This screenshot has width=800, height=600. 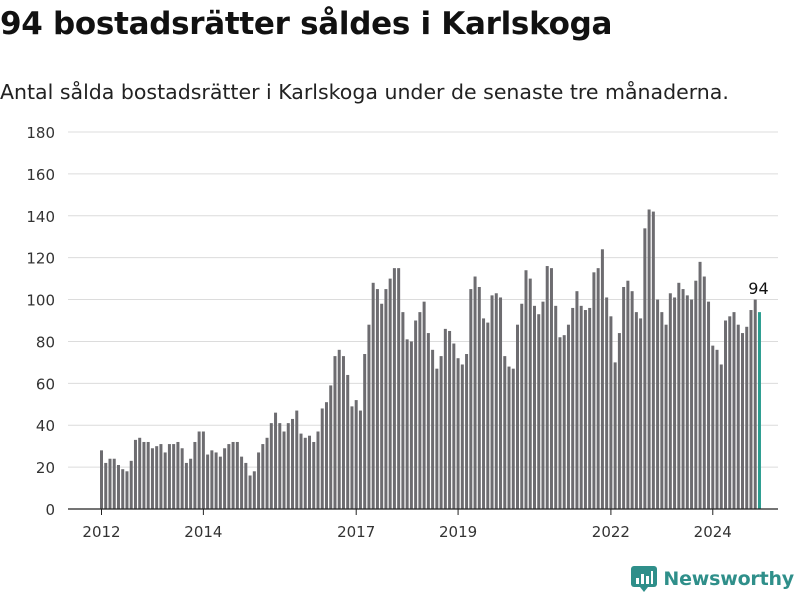 What do you see at coordinates (50, 510) in the screenshot?
I see `y-tick-label: 0` at bounding box center [50, 510].